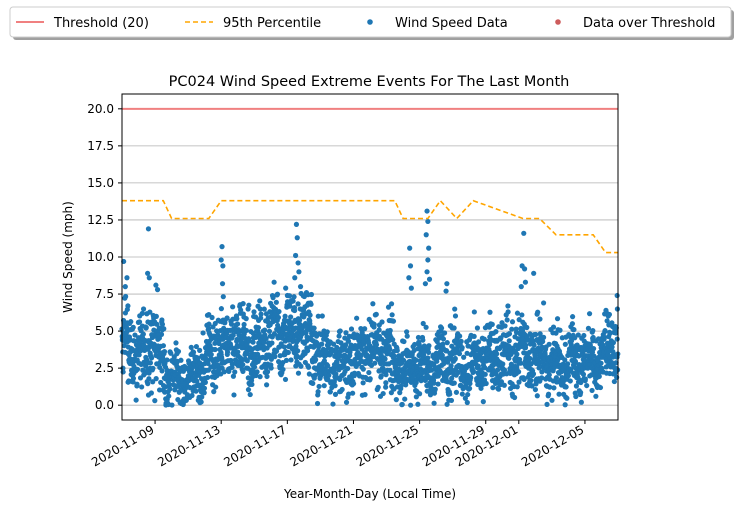 This screenshot has width=740, height=512. I want to click on legend-threshold-label: Threshold (20), so click(101, 23).